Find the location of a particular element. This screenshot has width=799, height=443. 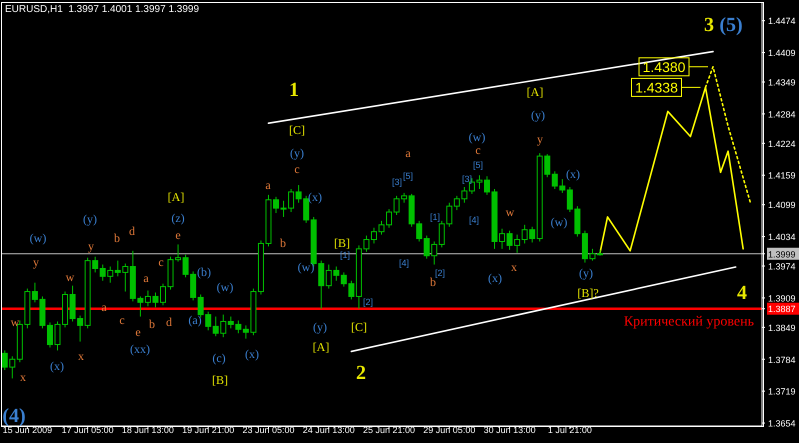

data-label: 1.4380 is located at coordinates (664, 66).